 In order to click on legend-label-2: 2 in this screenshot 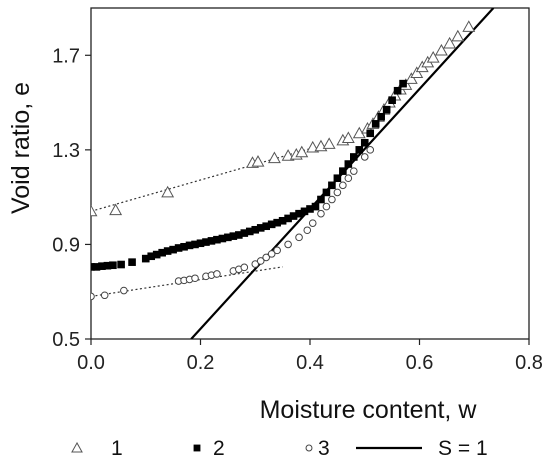, I will do `click(219, 448)`.